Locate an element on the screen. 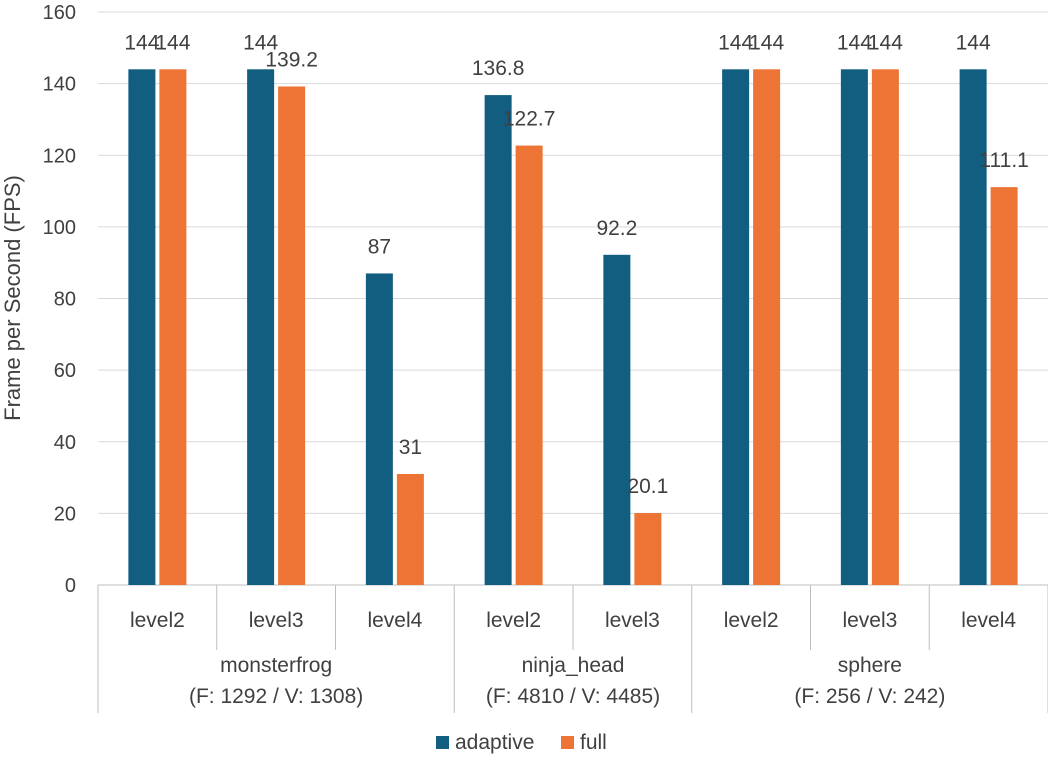 This screenshot has height=769, width=1048. legend: adaptive full is located at coordinates (521, 742).